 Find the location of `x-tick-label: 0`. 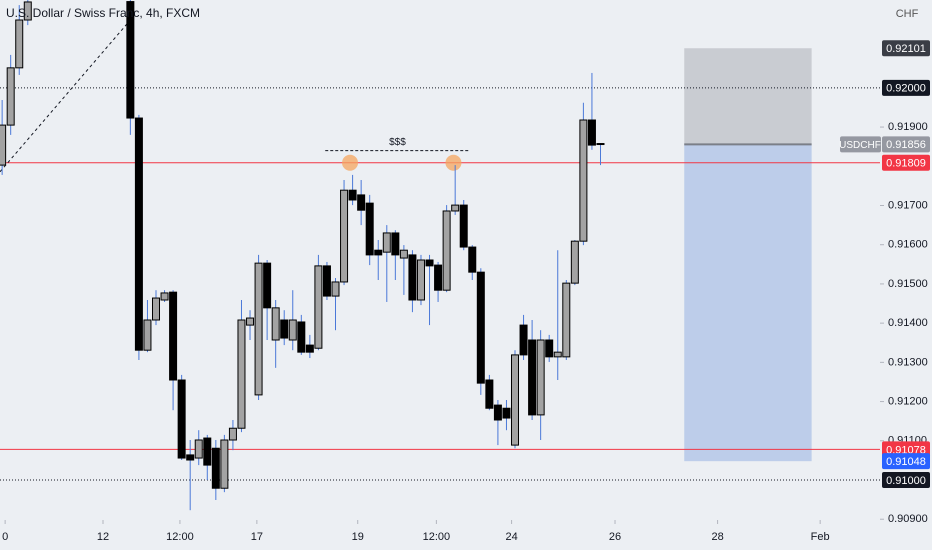

x-tick-label: 0 is located at coordinates (5, 537).